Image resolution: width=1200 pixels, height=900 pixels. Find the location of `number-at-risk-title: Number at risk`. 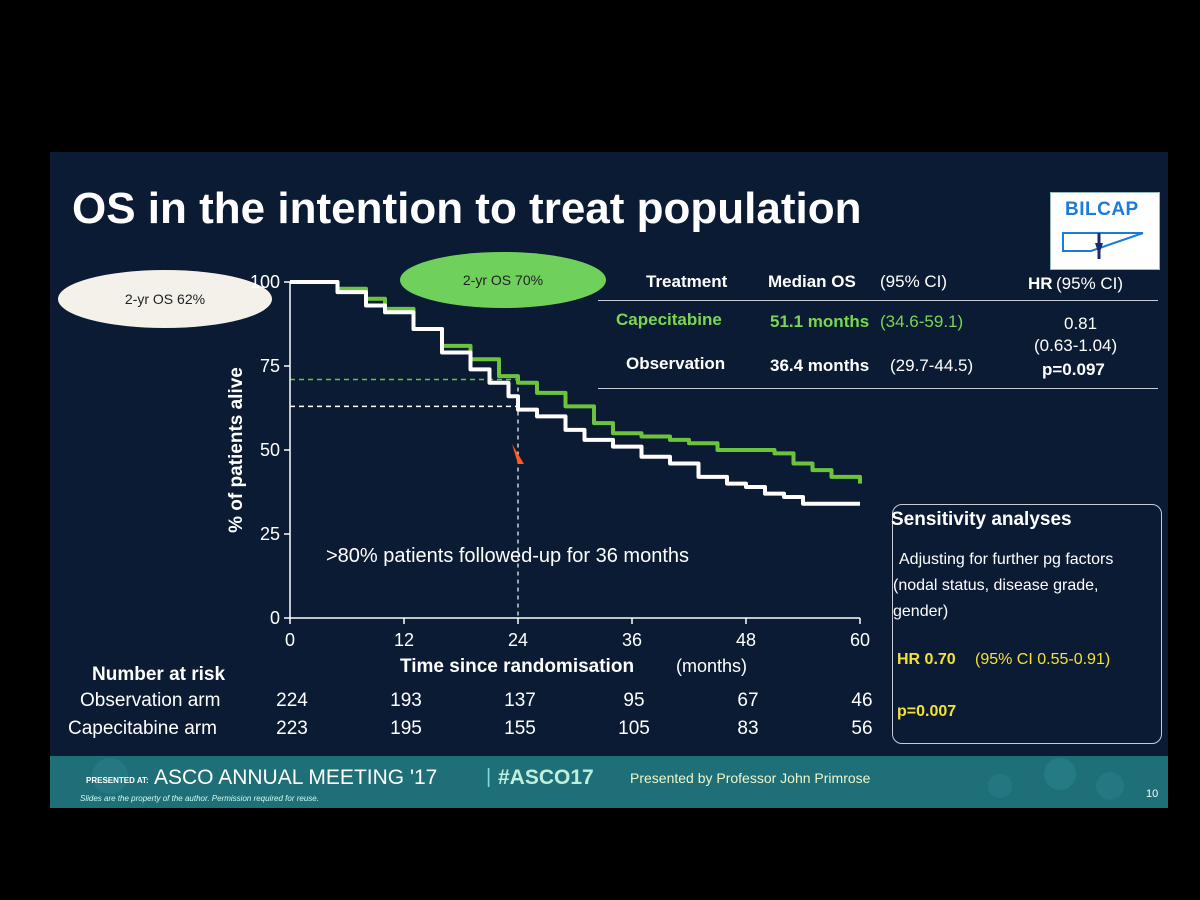

number-at-risk-title: Number at risk is located at coordinates (159, 674).